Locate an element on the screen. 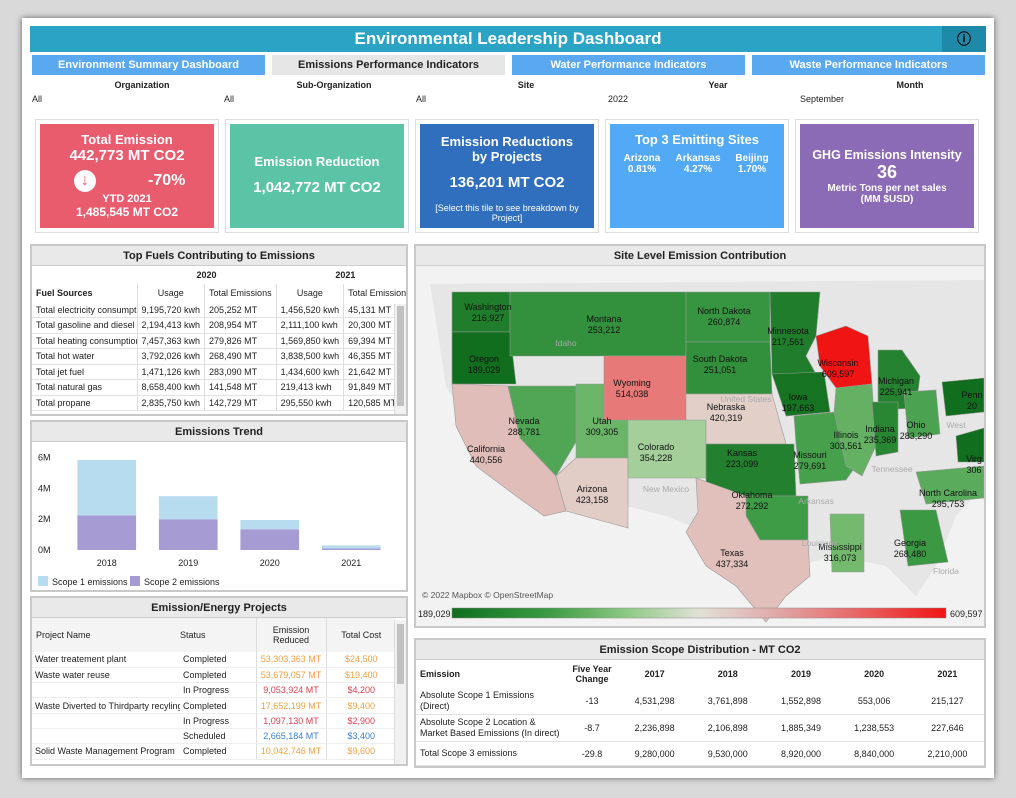 Image resolution: width=1016 pixels, height=798 pixels. state-value: 20 is located at coordinates (972, 406).